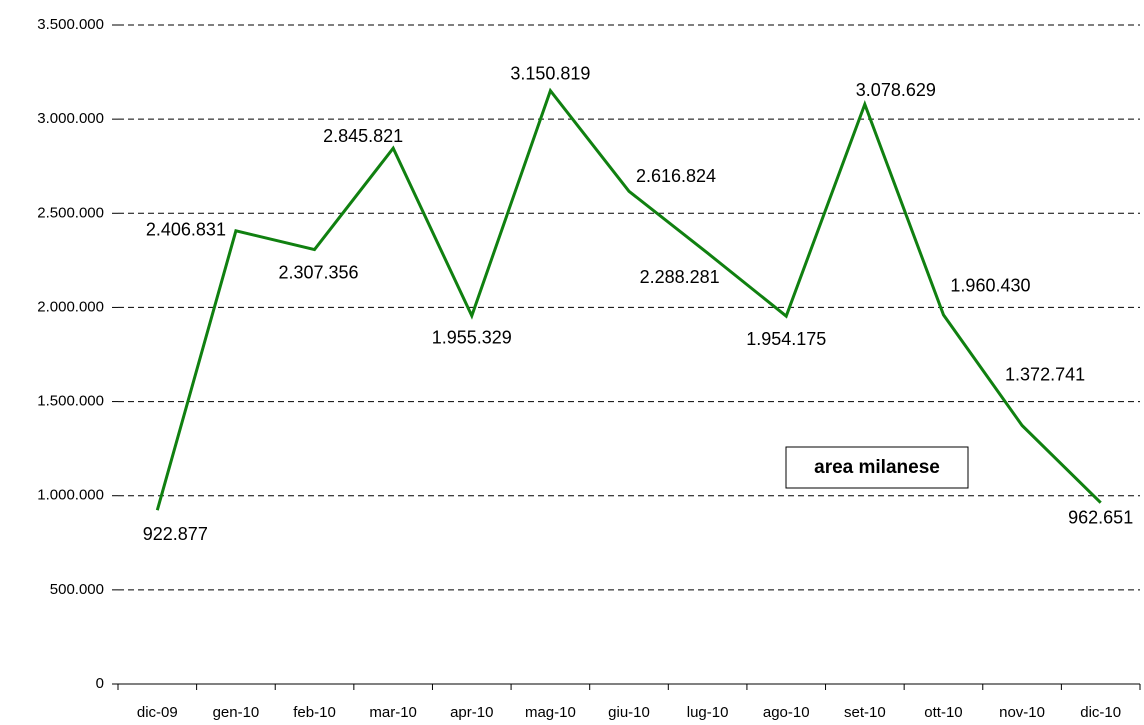  Describe the element at coordinates (1045, 374) in the screenshot. I see `data-label: 1.372.741` at that location.